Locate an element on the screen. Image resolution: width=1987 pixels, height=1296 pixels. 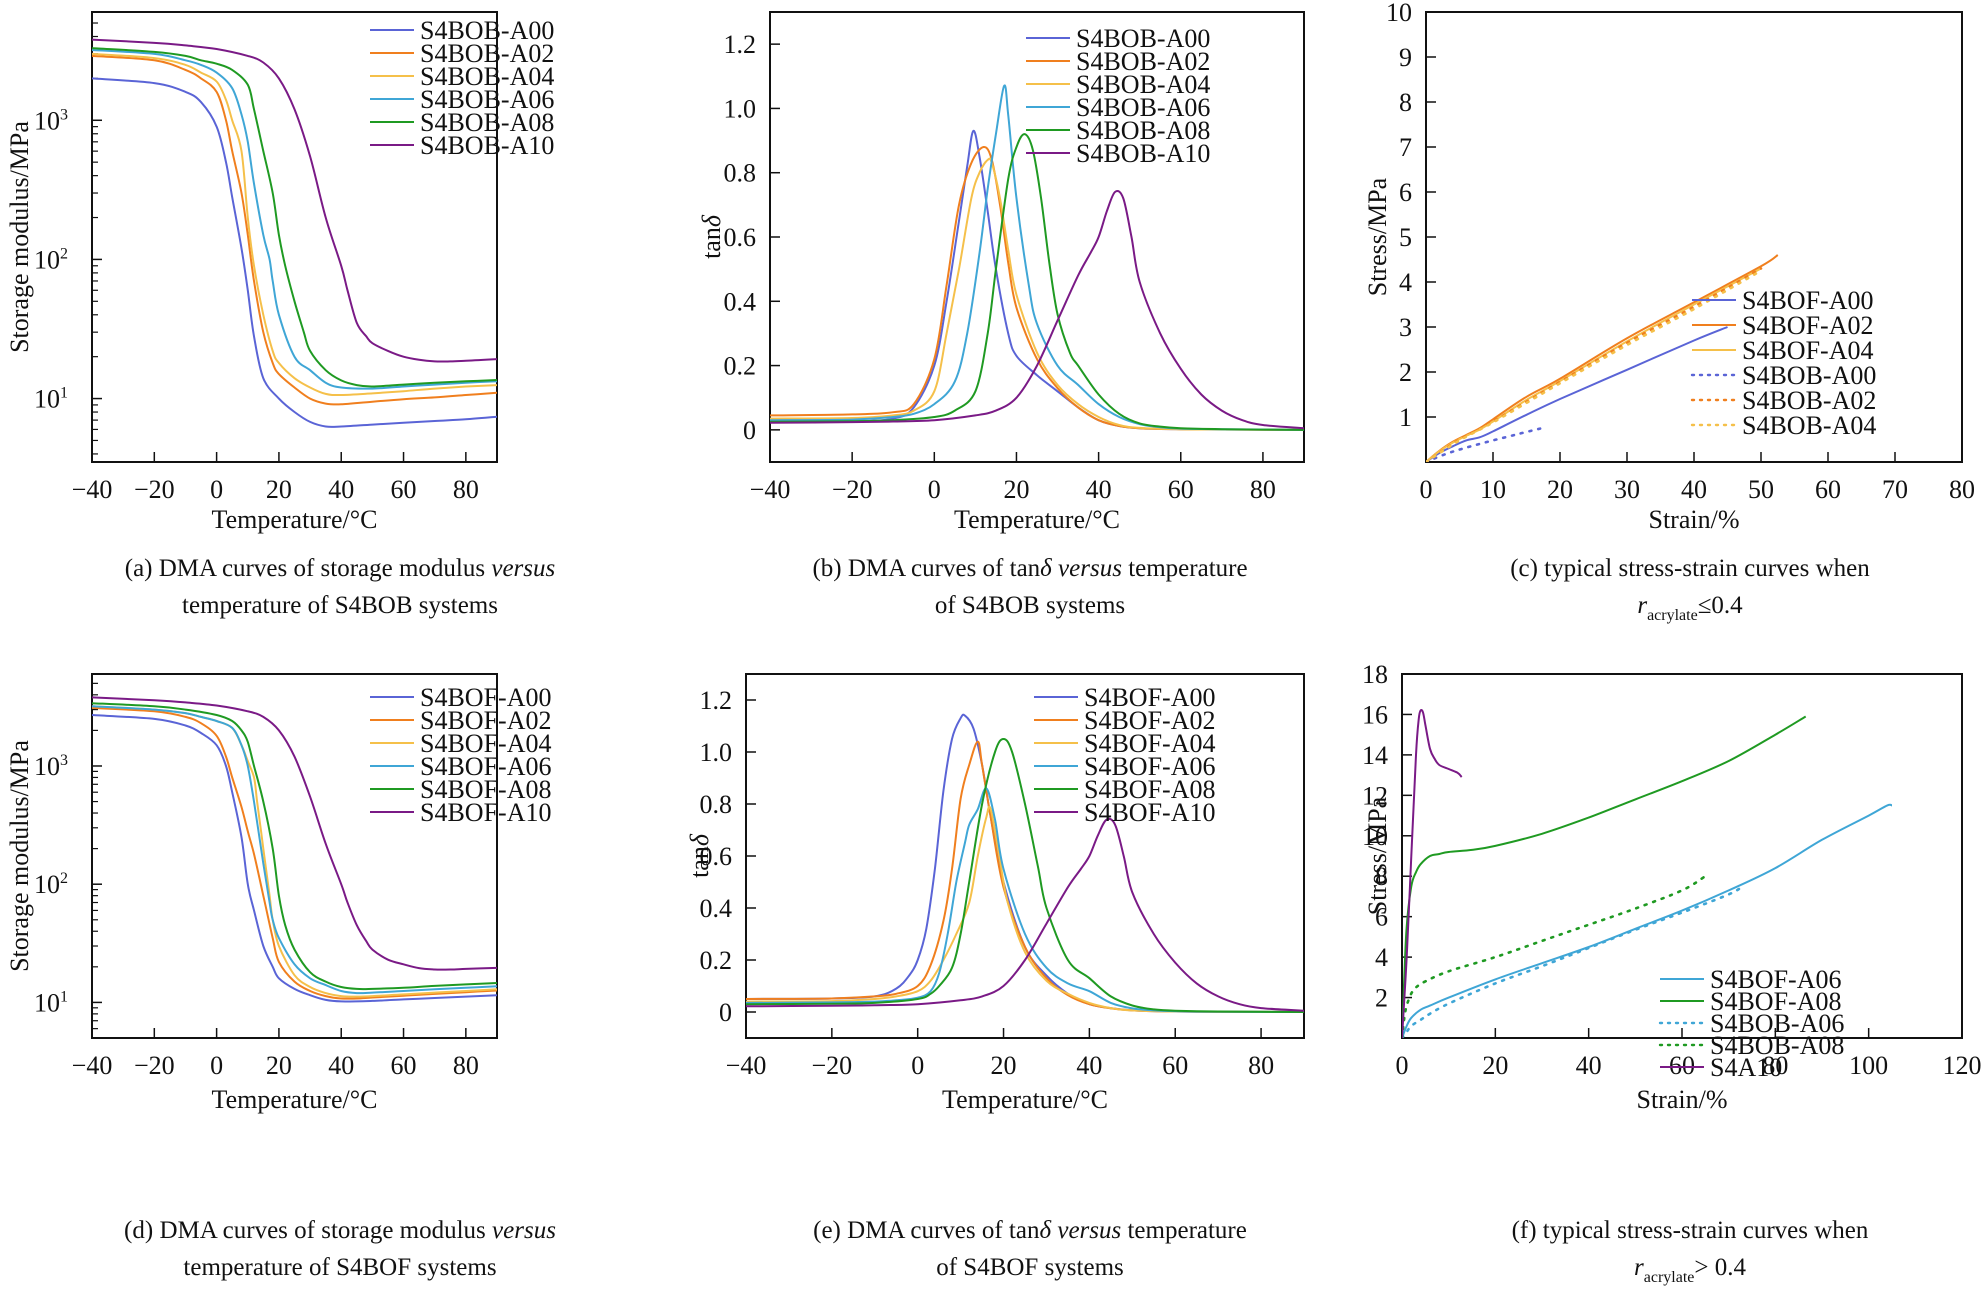
y-tick-label: 0.6 is located at coordinates (740, 237).